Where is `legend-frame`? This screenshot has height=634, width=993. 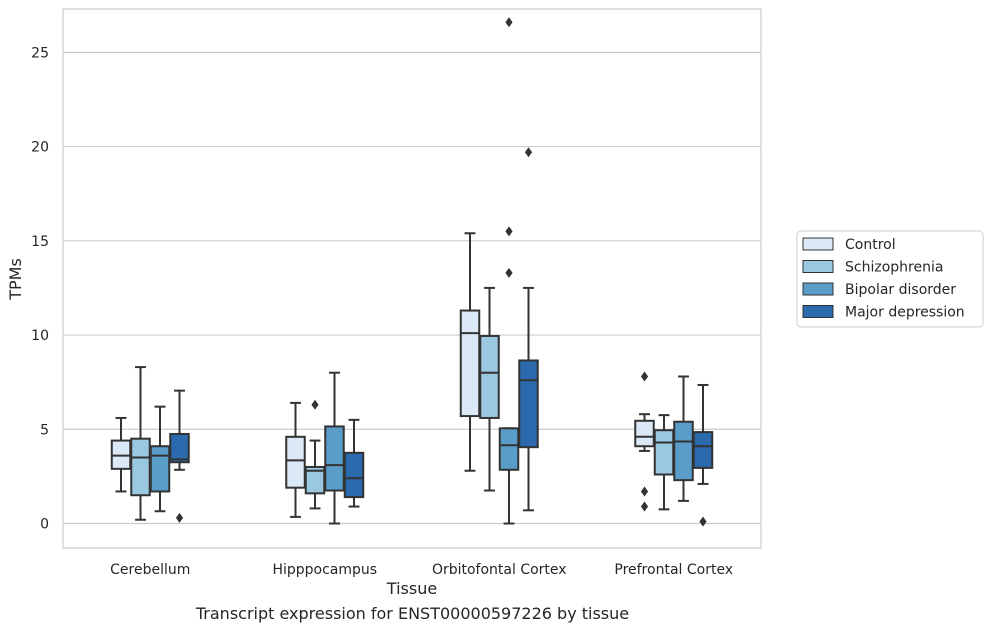
legend-frame is located at coordinates (890, 279).